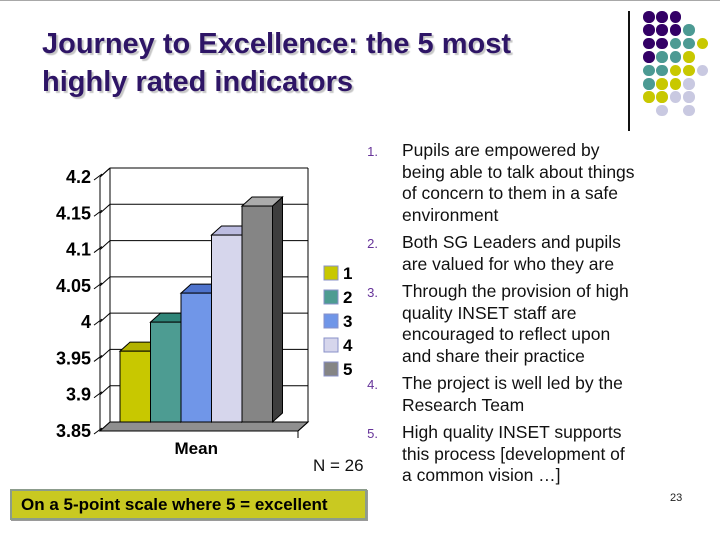 The image size is (720, 541). Describe the element at coordinates (105, 172) in the screenshot. I see `y-axis-top-depth` at that location.